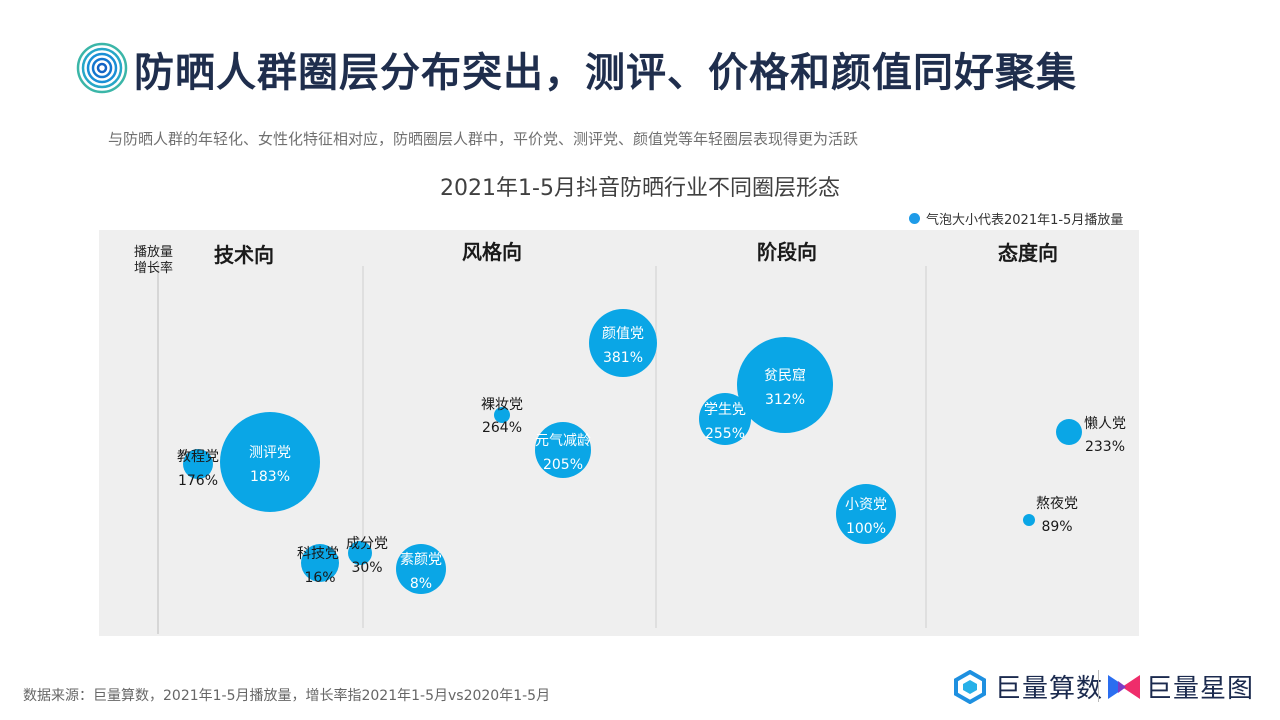 This screenshot has height=720, width=1280. What do you see at coordinates (787, 252) in the screenshot?
I see `category-label: 阶段向` at bounding box center [787, 252].